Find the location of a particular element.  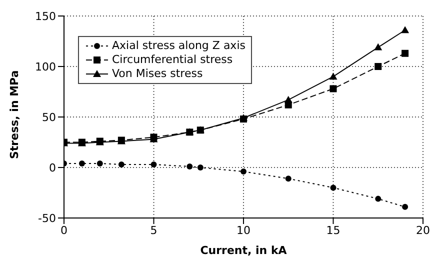

y-axis-title: Stress, in MPa is located at coordinates (14, 114).